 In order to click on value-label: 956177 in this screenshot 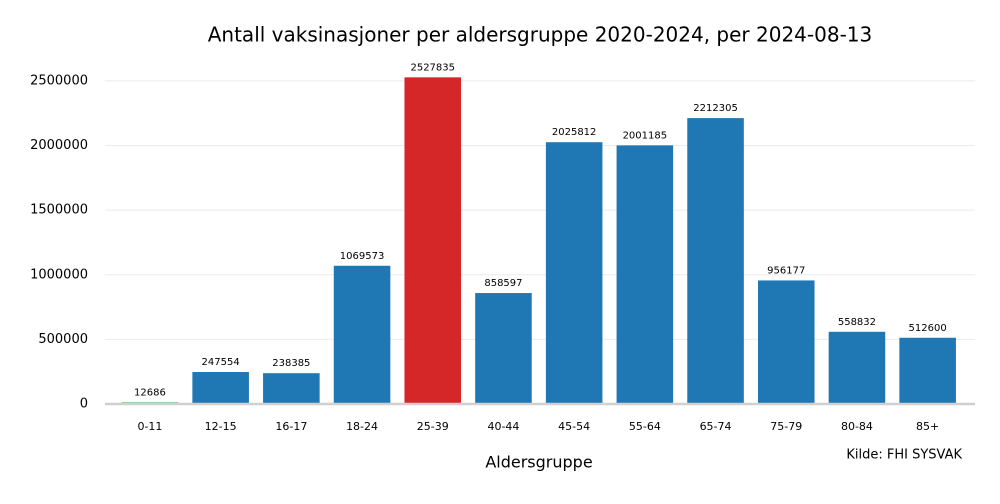, I will do `click(786, 270)`.